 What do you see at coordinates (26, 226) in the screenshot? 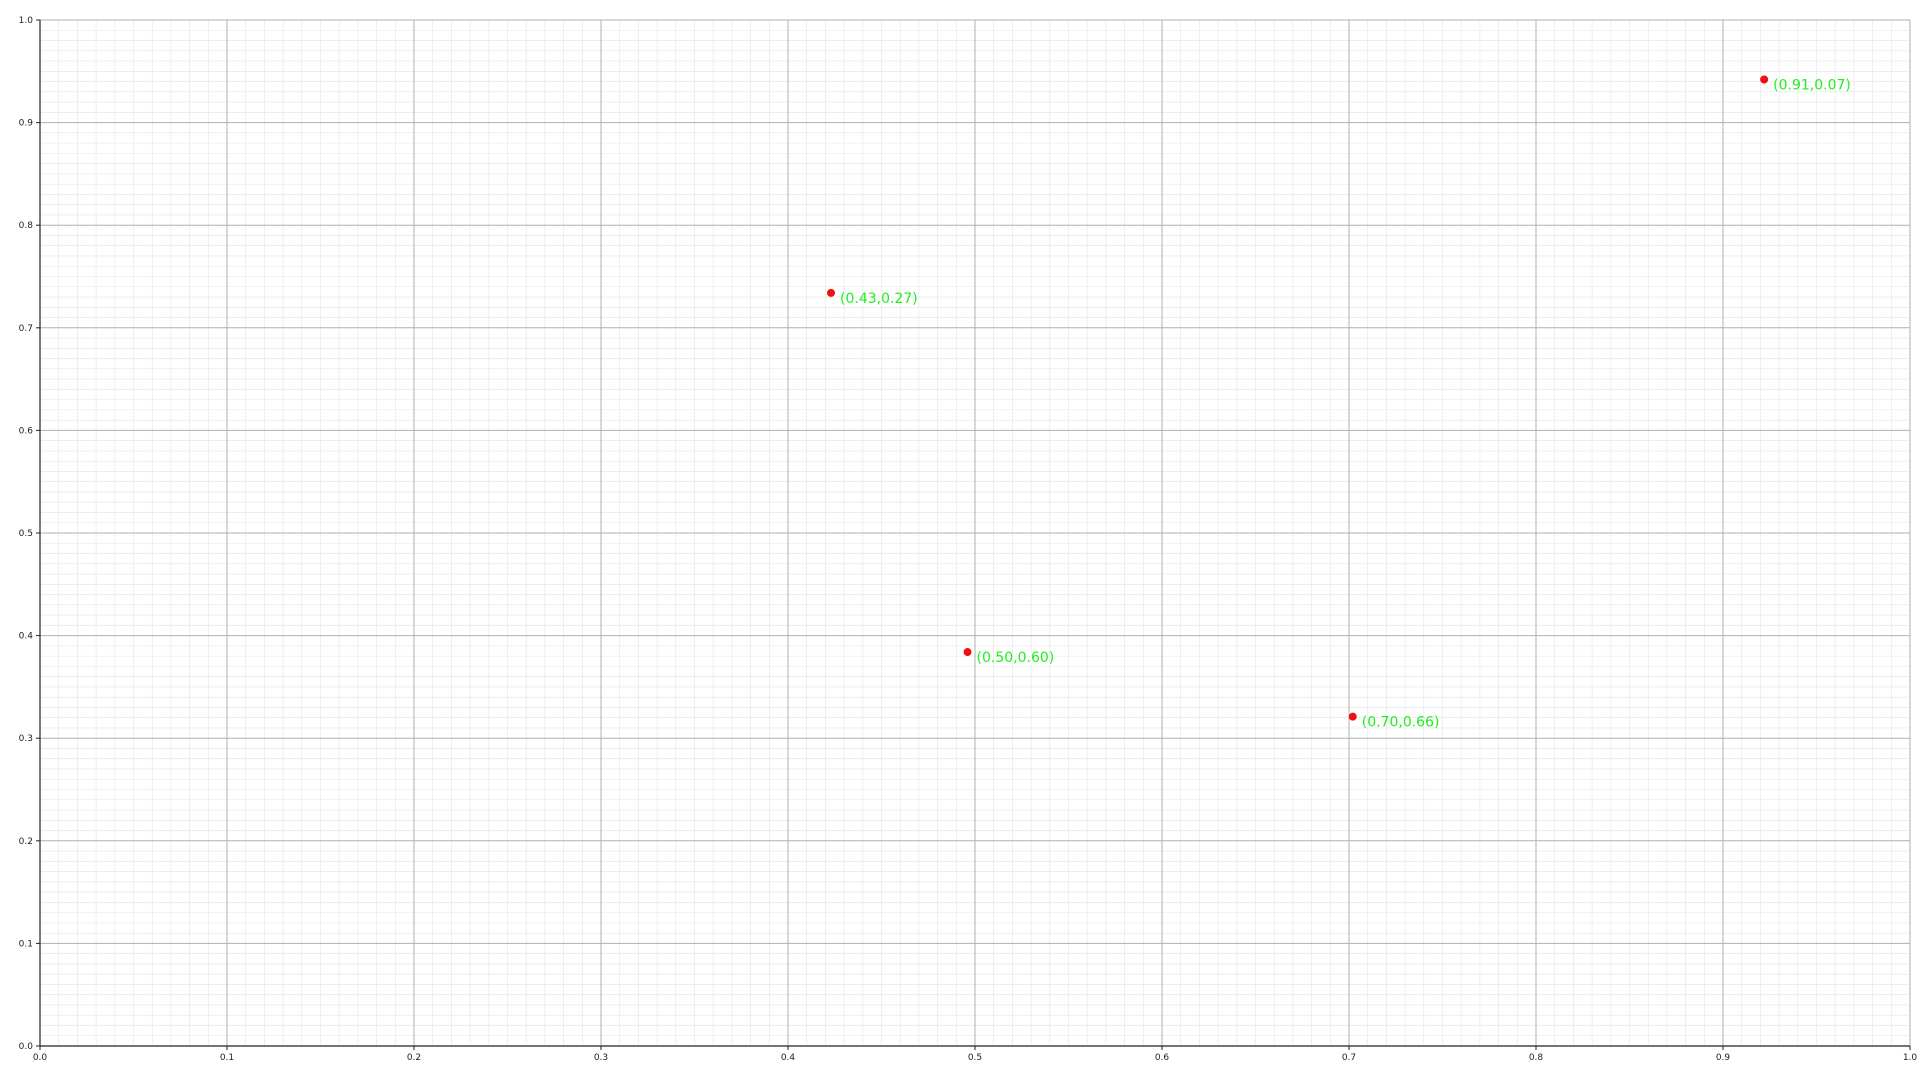
I see `y-tick-label: 0.8` at bounding box center [26, 226].